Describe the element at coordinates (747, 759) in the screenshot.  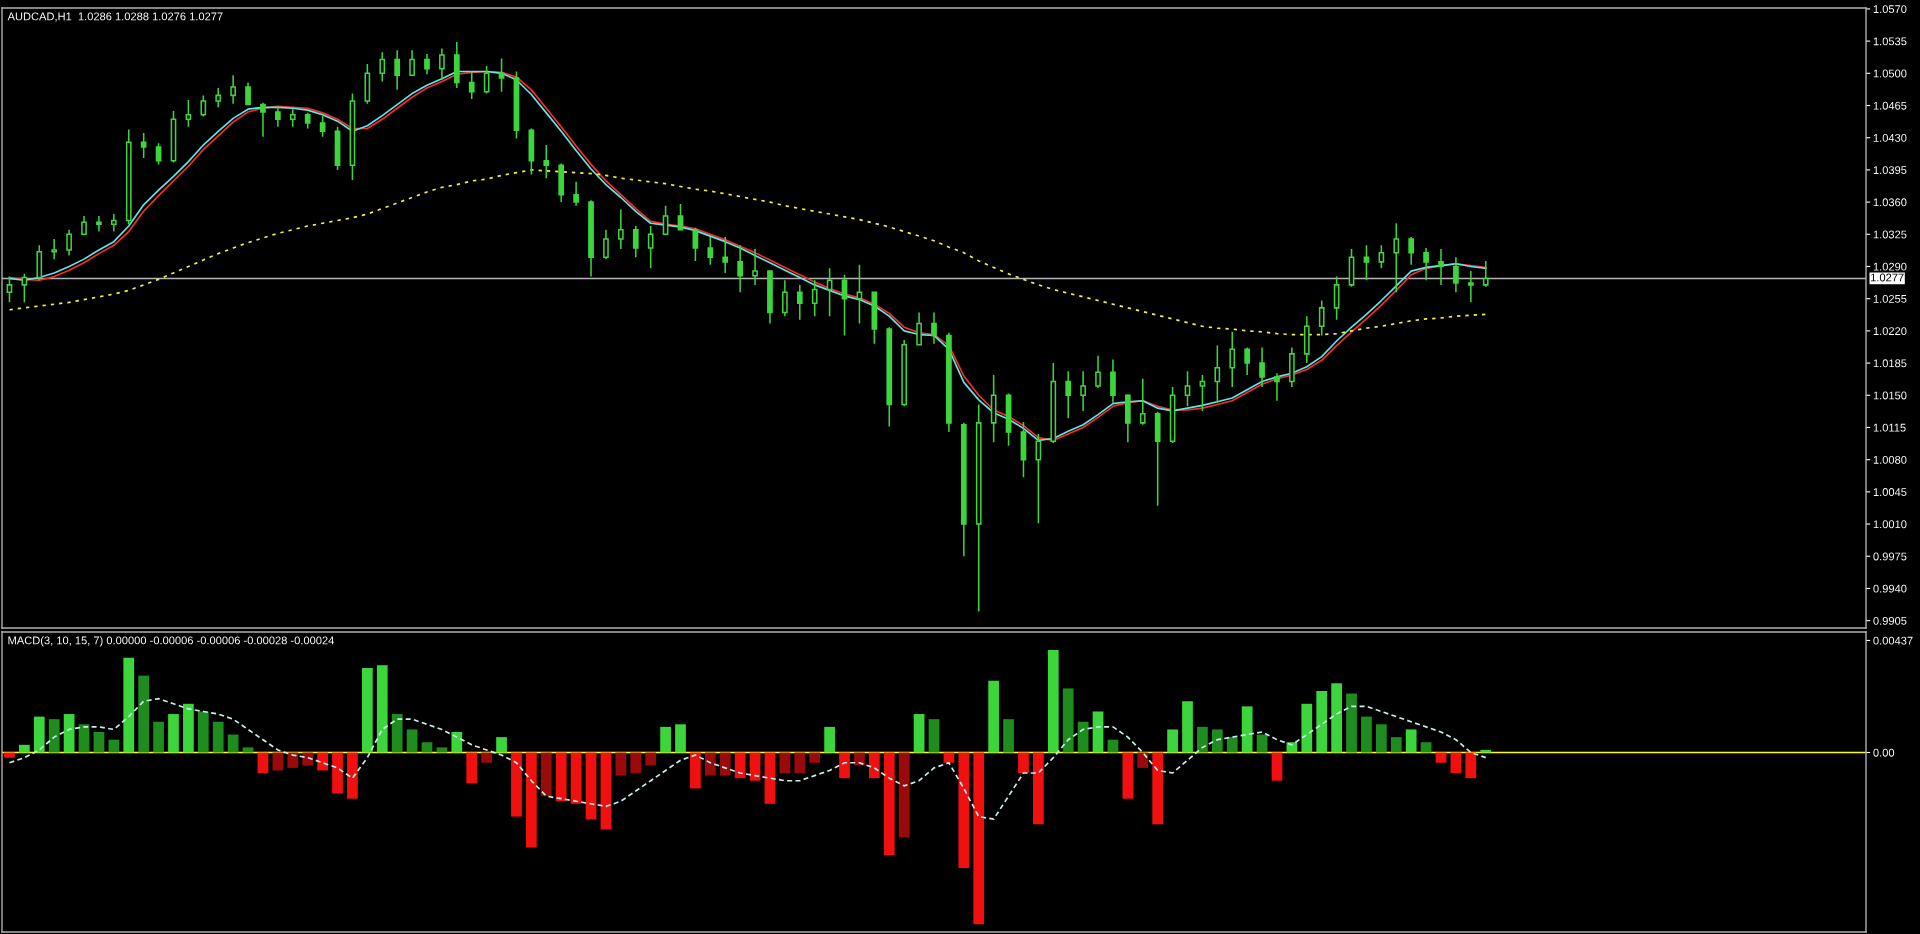
I see `line-series` at that location.